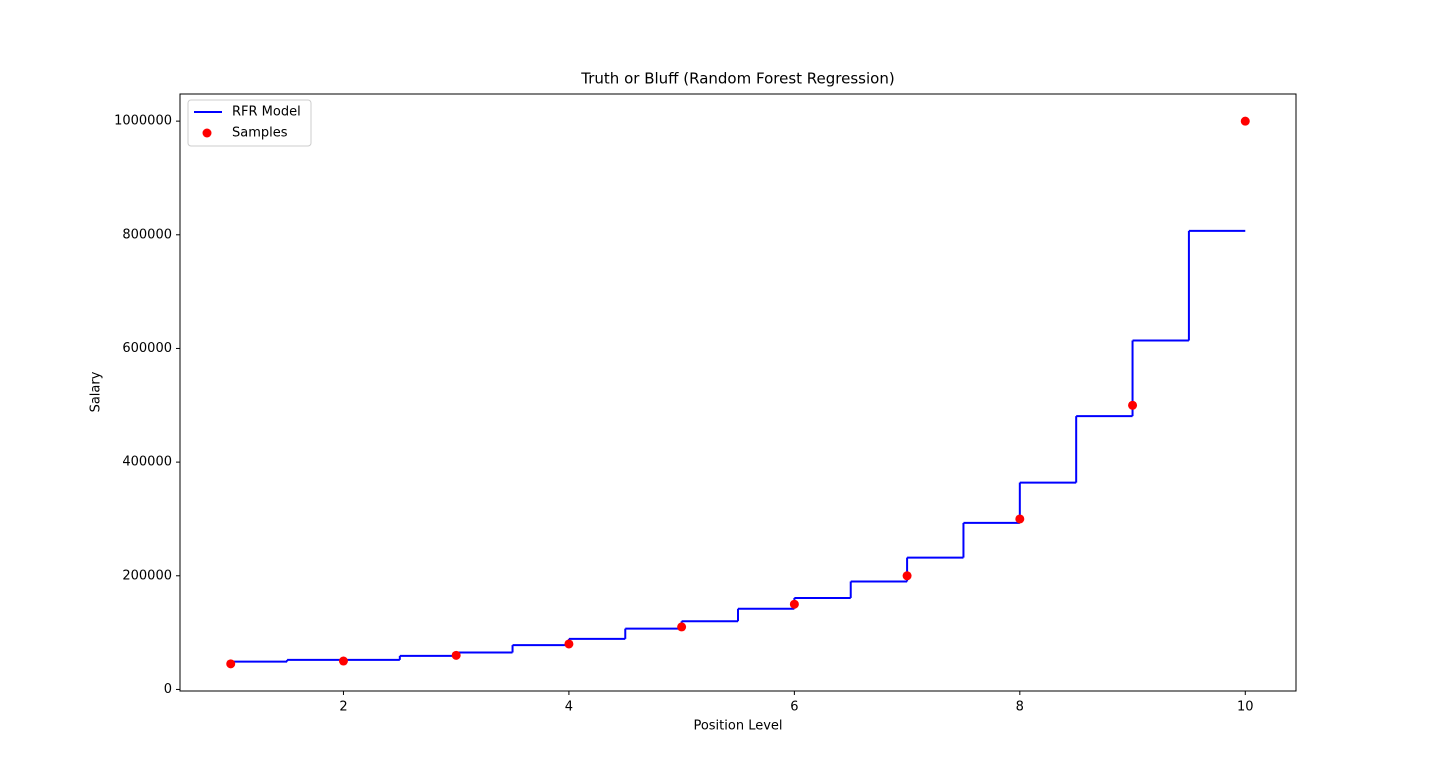  I want to click on legend-label: RFR Model, so click(266, 112).